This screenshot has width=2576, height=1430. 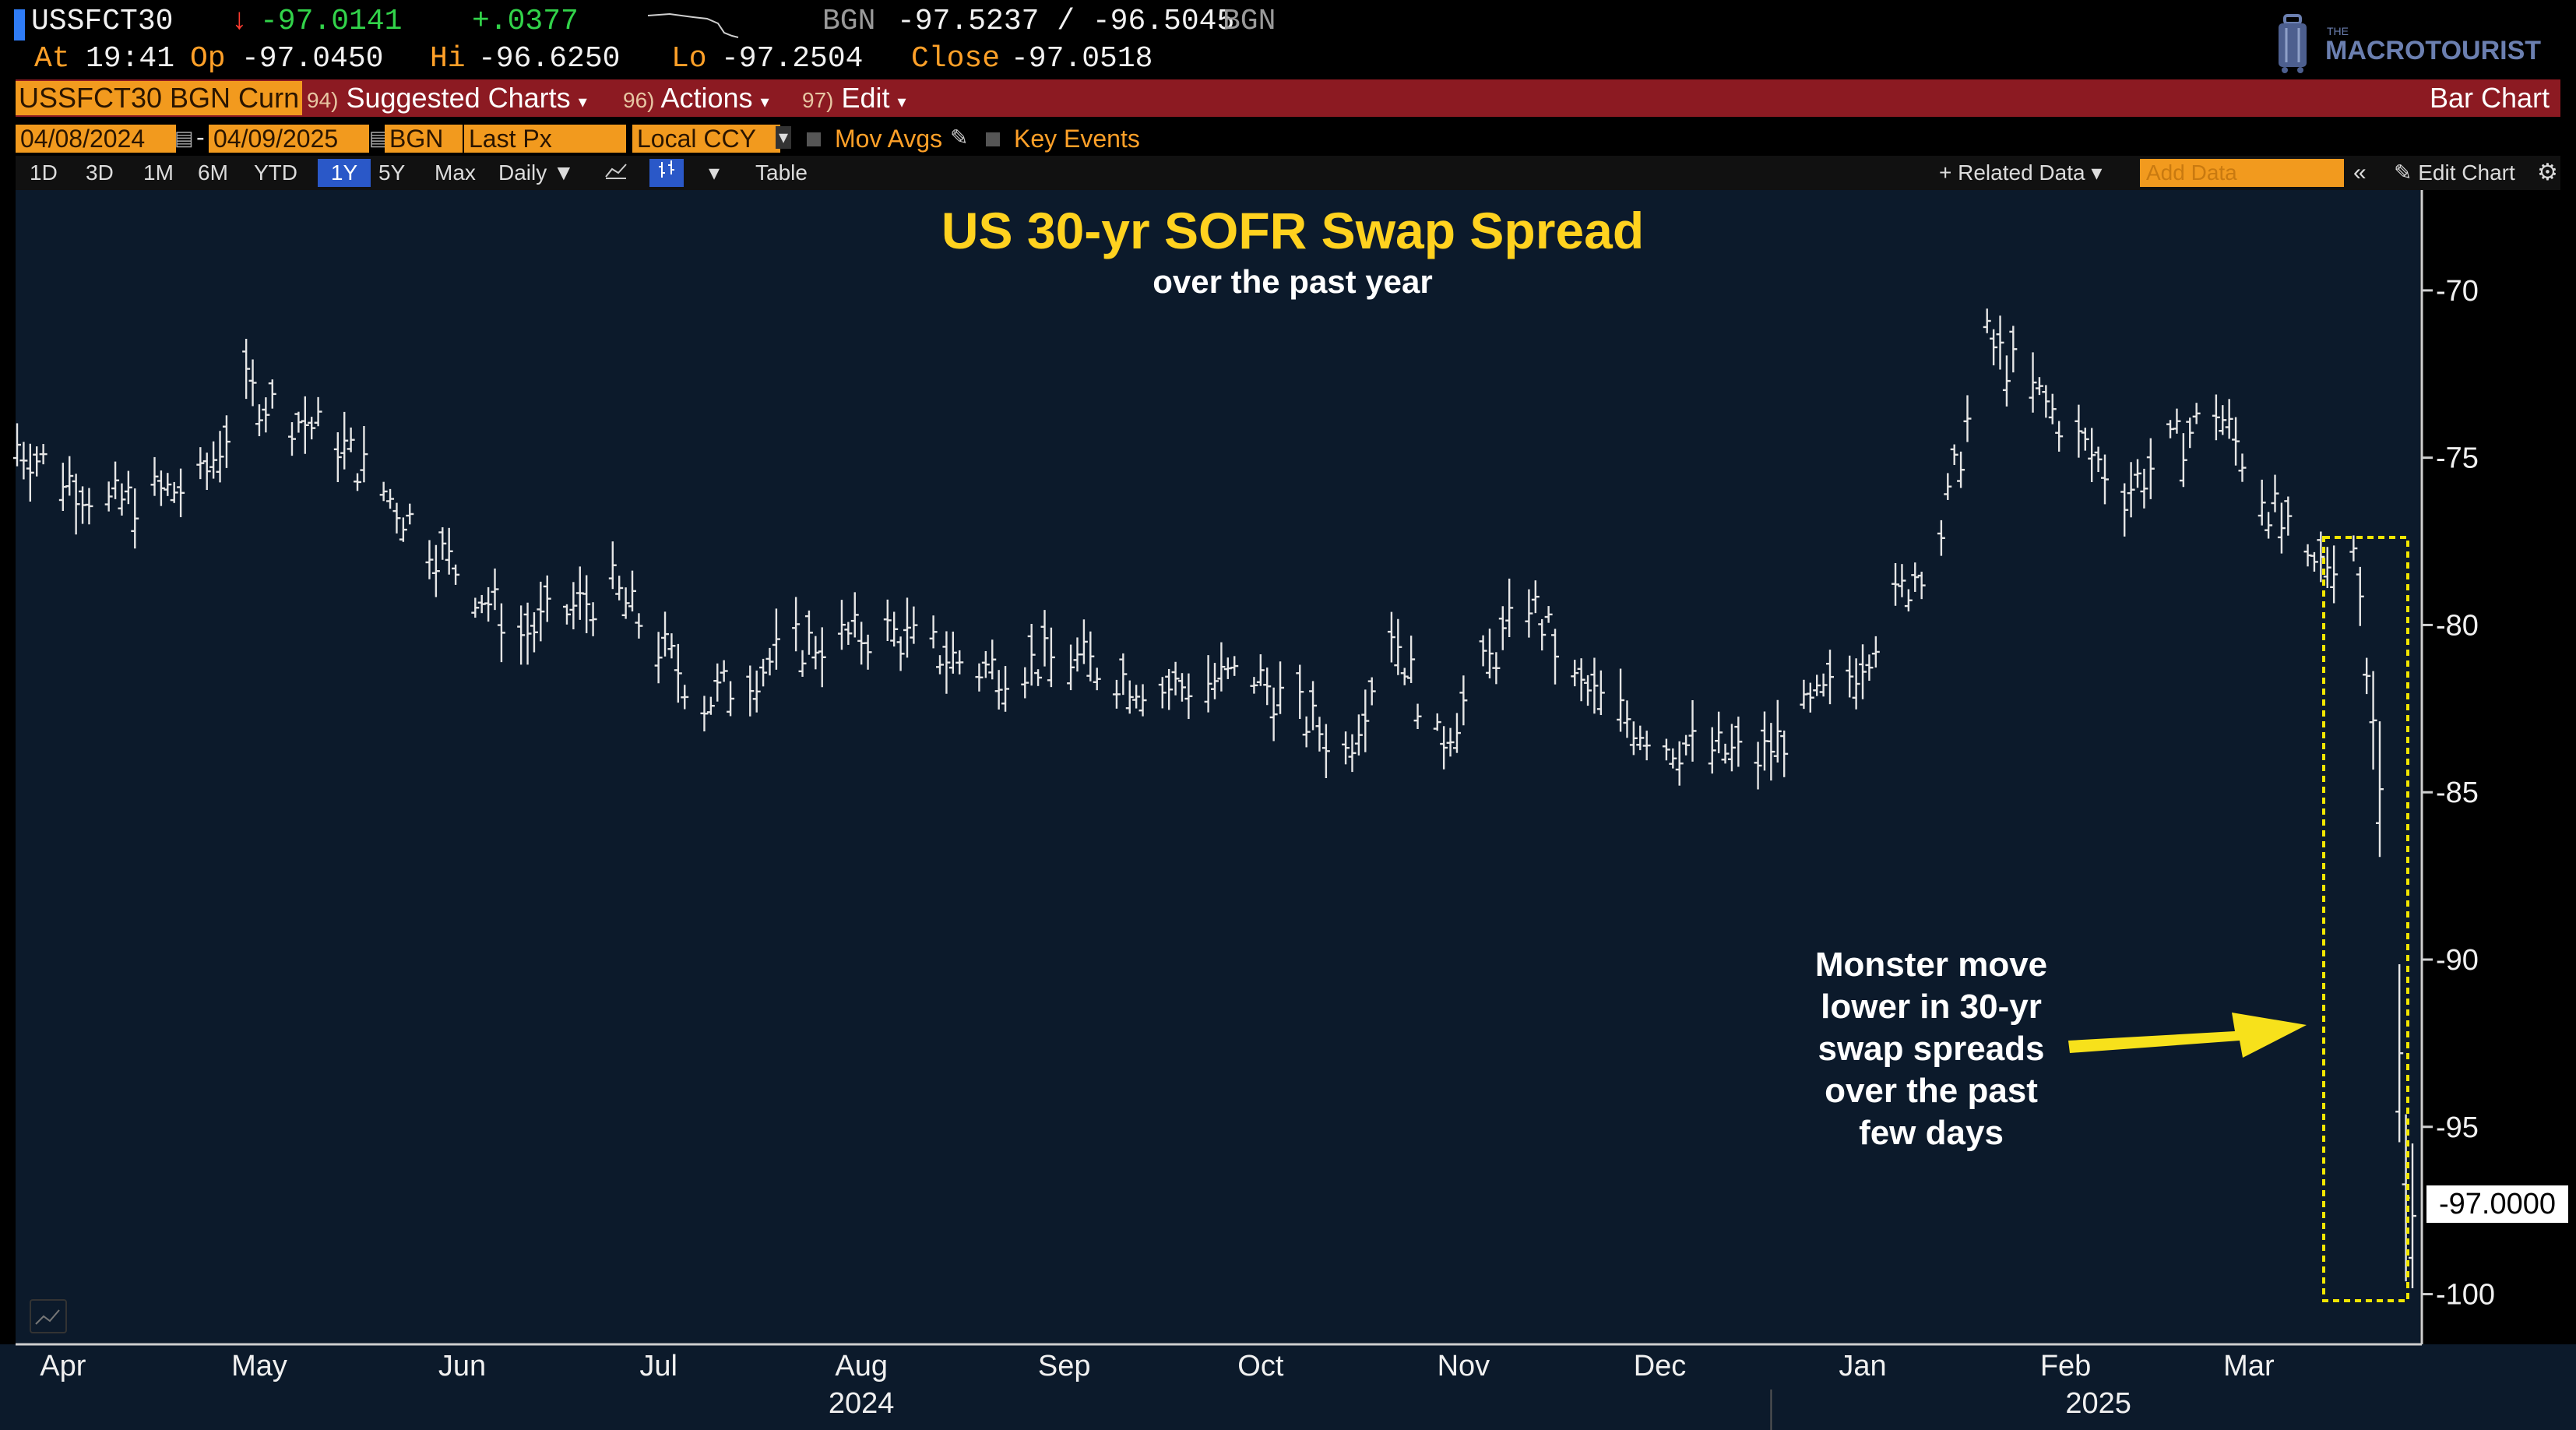 I want to click on period-button-5y: 5Y, so click(x=392, y=172).